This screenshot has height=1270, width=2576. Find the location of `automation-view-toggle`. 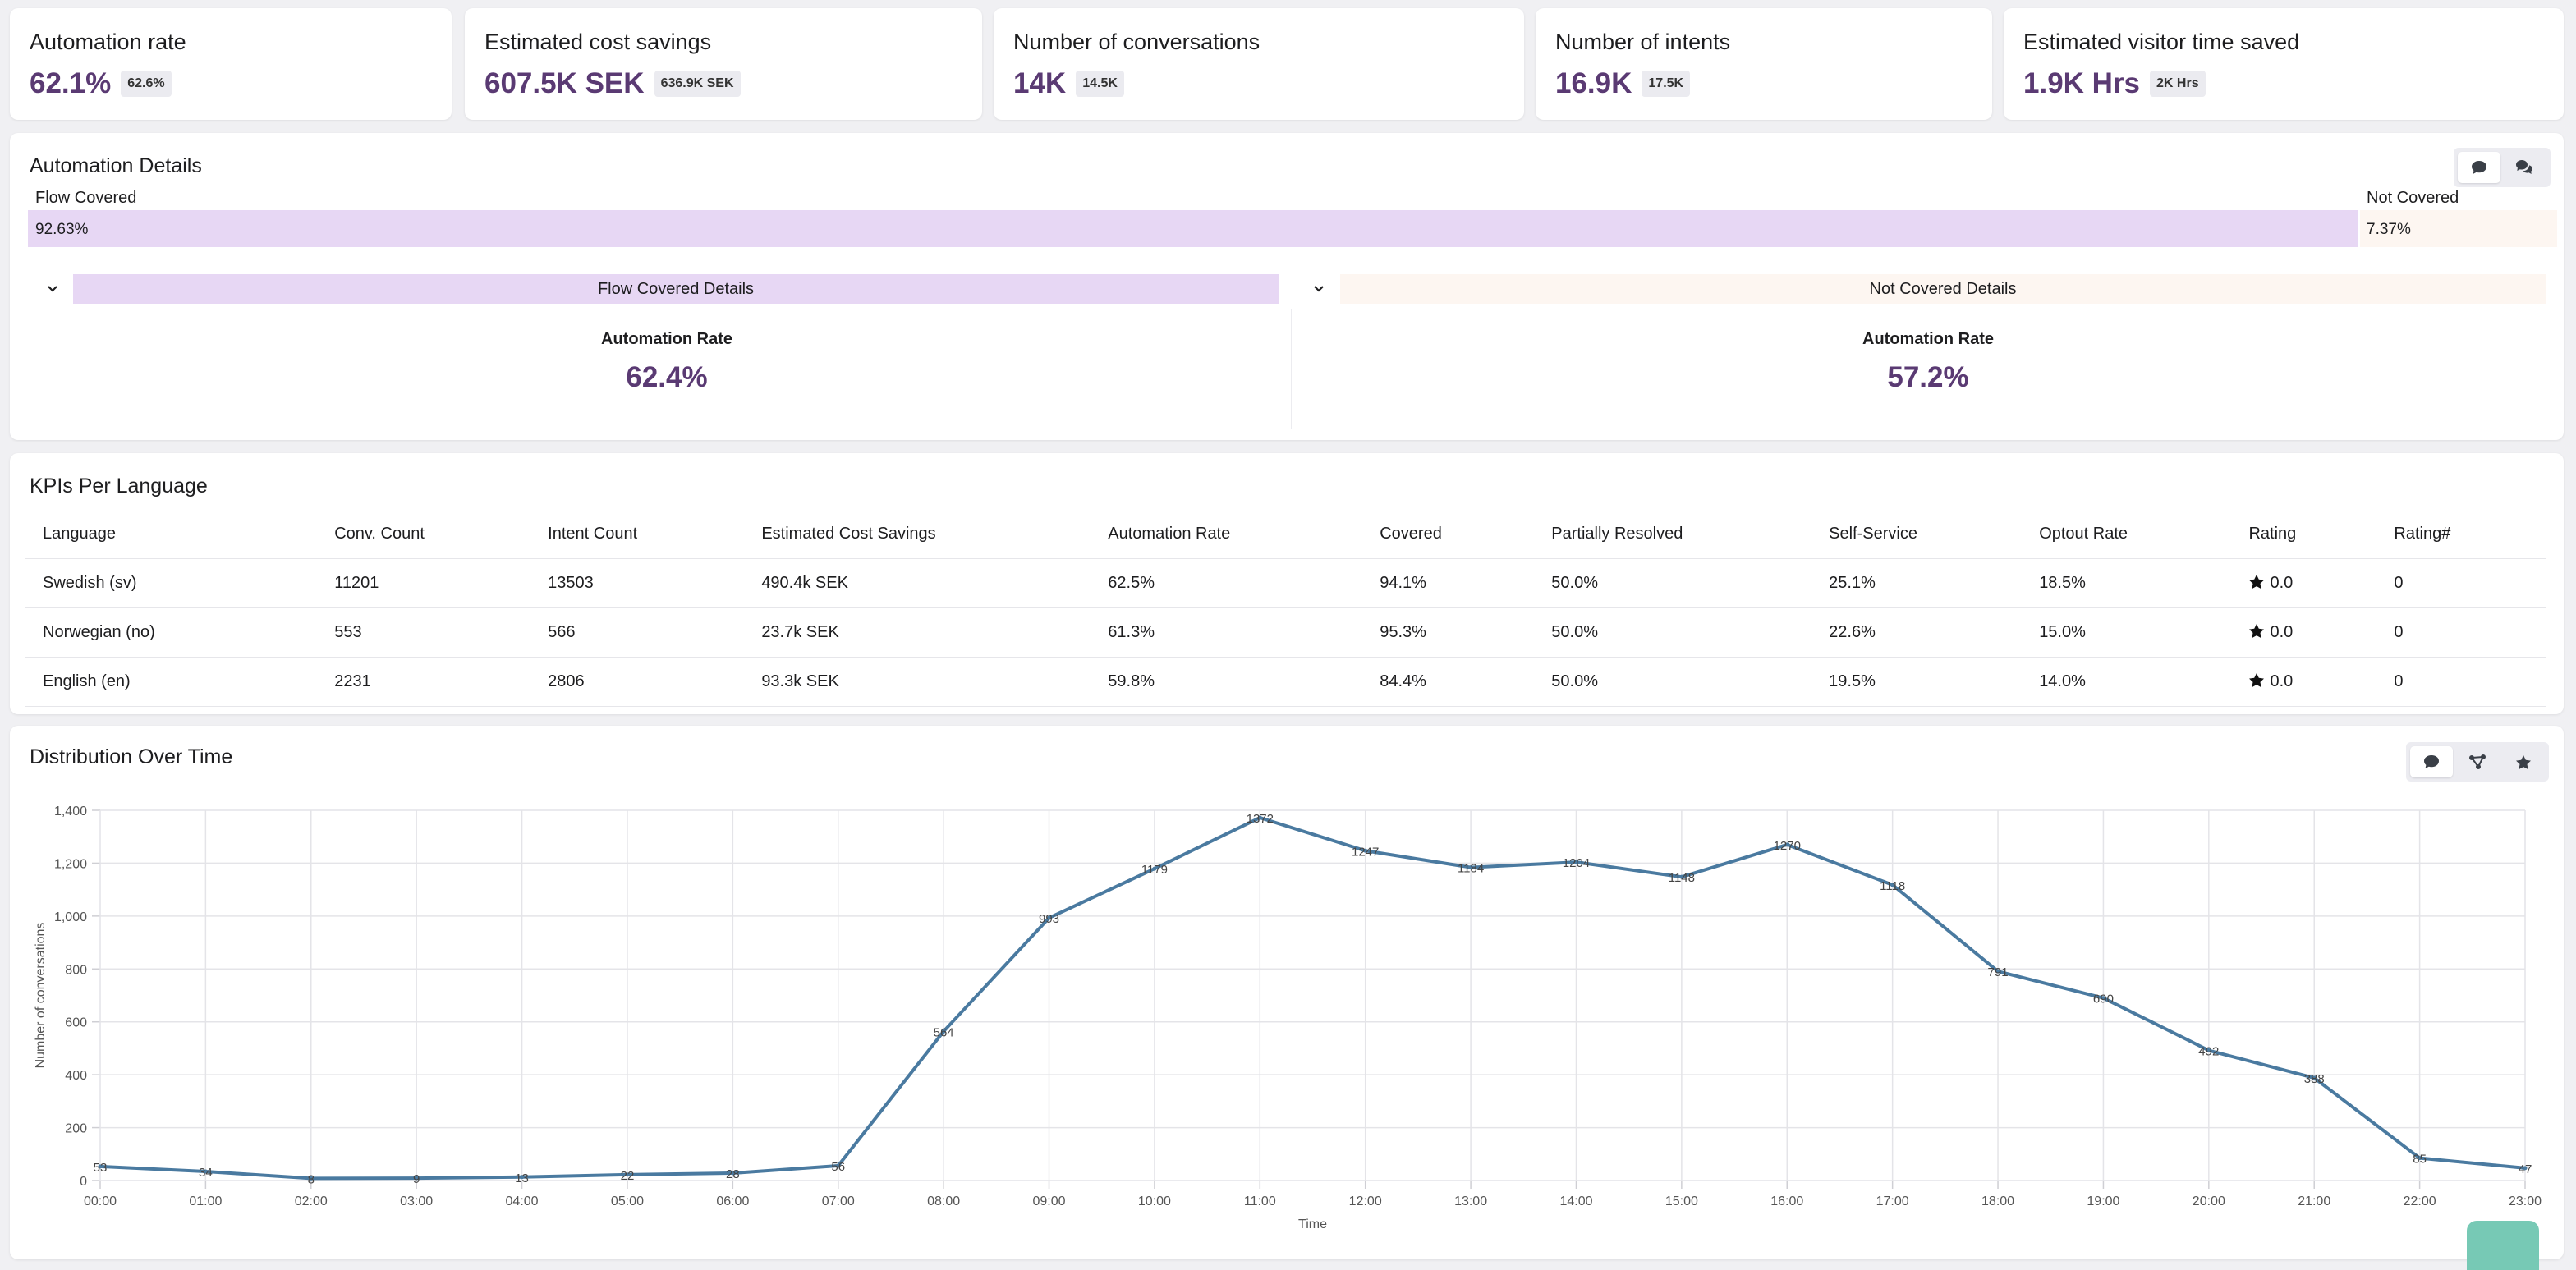

automation-view-toggle is located at coordinates (2502, 167).